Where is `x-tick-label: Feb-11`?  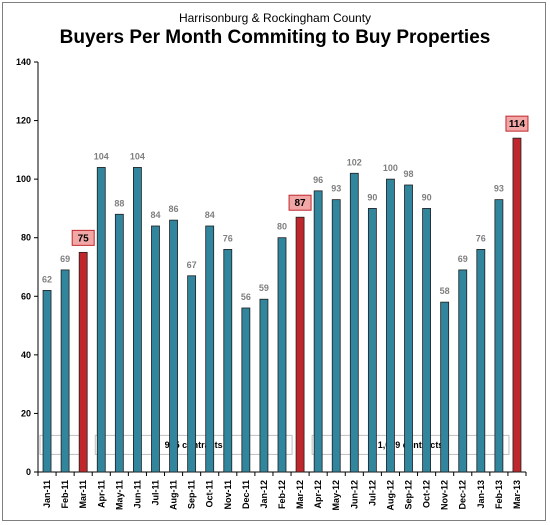
x-tick-label: Feb-11 is located at coordinates (65, 494).